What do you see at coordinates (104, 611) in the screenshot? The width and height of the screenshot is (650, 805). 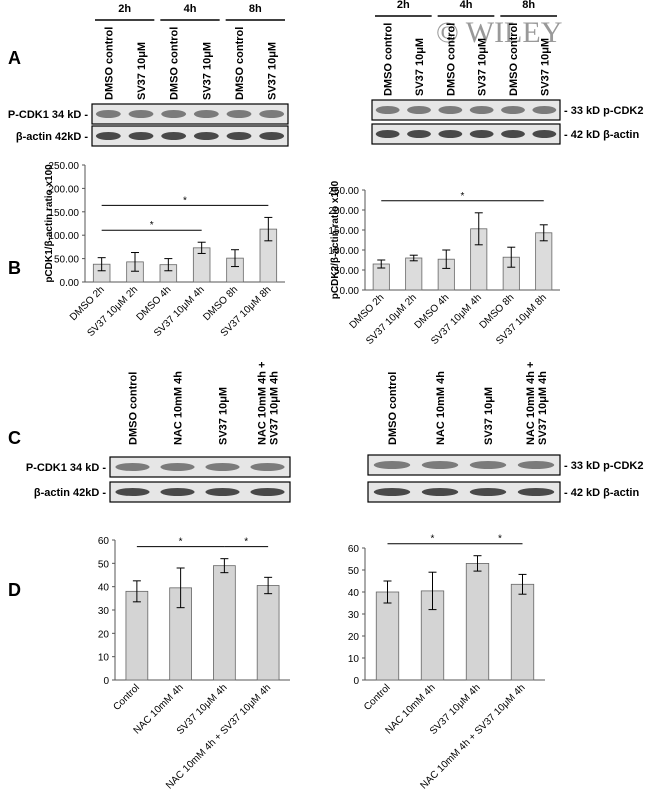 I see `y-tick-label: 30` at bounding box center [104, 611].